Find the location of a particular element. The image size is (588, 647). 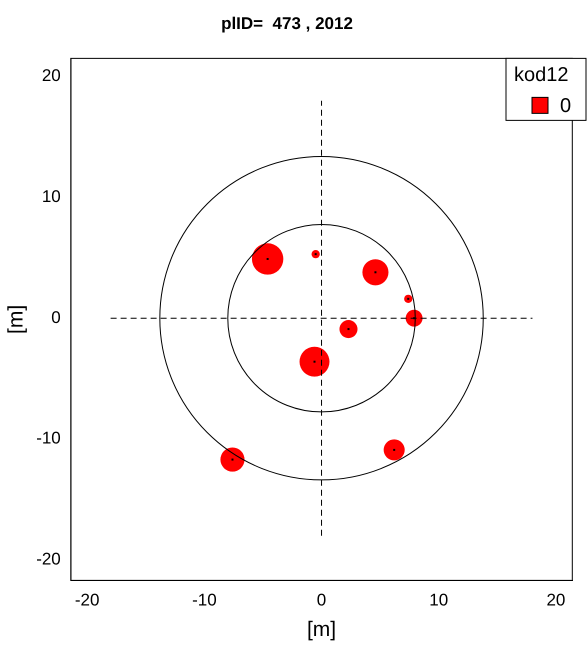

x-tick-label: -10 is located at coordinates (204, 600).